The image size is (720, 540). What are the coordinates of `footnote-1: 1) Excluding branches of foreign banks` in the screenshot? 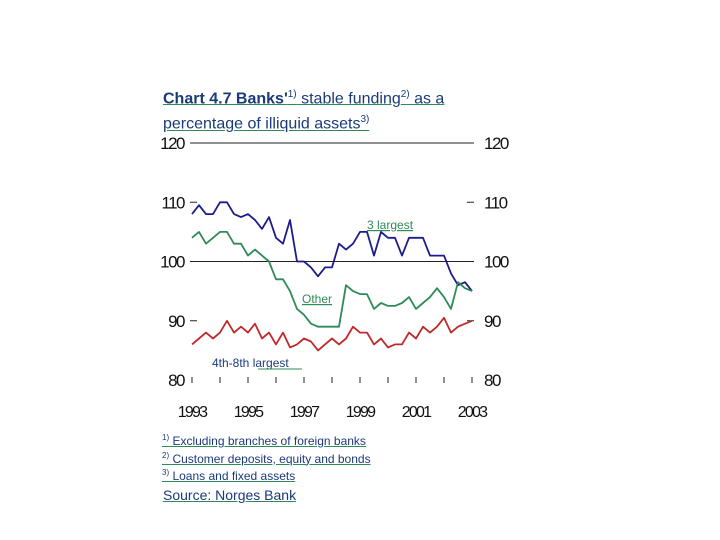 It's located at (264, 440).